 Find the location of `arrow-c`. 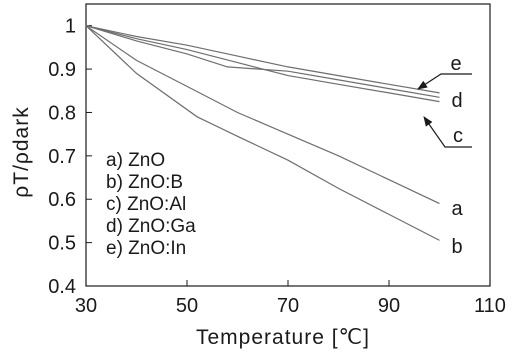

arrow-c is located at coordinates (447, 132).